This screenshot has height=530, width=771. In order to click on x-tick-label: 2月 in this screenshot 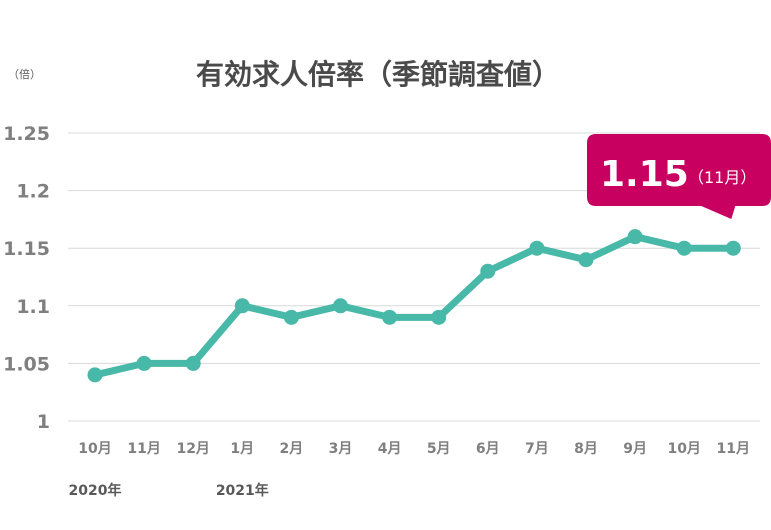, I will do `click(292, 449)`.